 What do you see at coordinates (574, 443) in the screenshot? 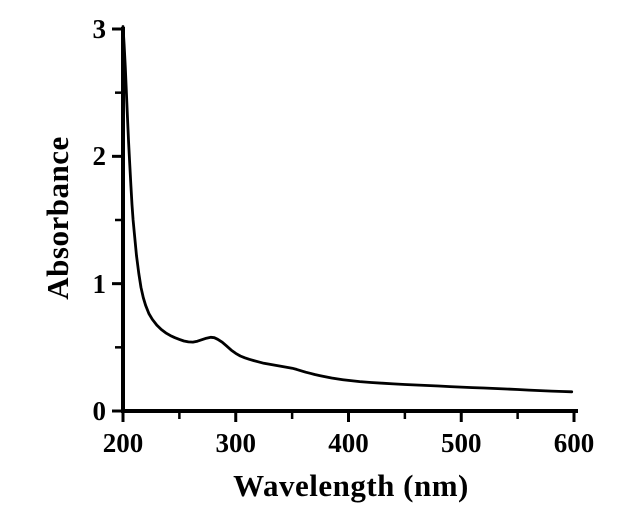
I see `x-tick-label-600: 600` at bounding box center [574, 443].